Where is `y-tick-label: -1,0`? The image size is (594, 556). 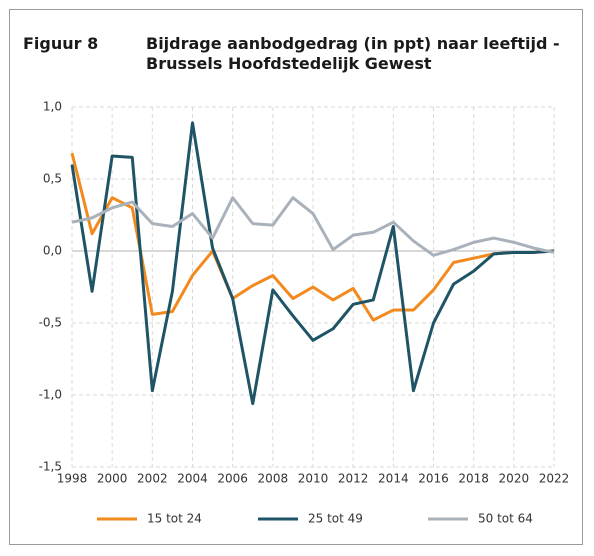
y-tick-label: -1,0 is located at coordinates (50, 395).